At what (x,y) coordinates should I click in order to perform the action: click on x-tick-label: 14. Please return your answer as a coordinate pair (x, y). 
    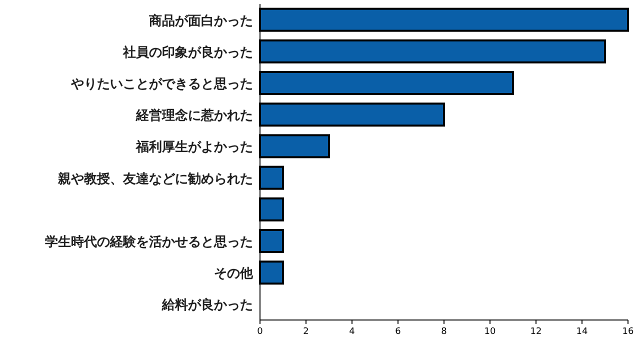
    Looking at the image, I should click on (582, 332).